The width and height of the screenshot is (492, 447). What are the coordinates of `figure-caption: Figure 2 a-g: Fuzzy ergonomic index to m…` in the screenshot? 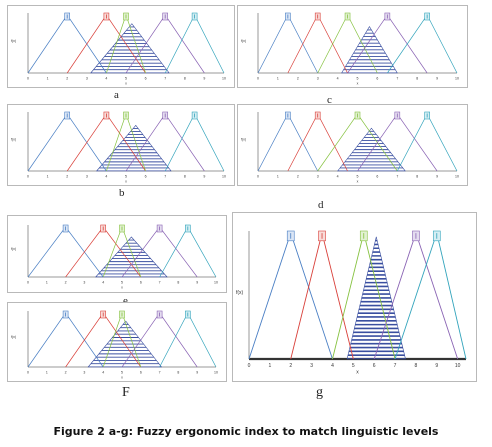 It's located at (246, 431).